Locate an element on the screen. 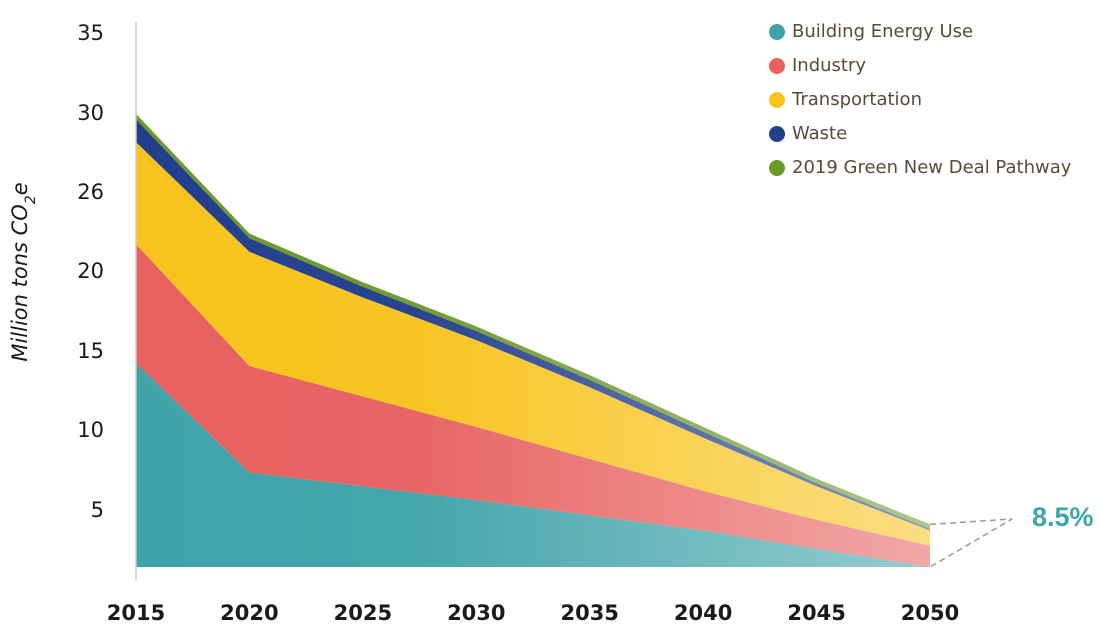  x-tick-label: 2040 is located at coordinates (703, 613).